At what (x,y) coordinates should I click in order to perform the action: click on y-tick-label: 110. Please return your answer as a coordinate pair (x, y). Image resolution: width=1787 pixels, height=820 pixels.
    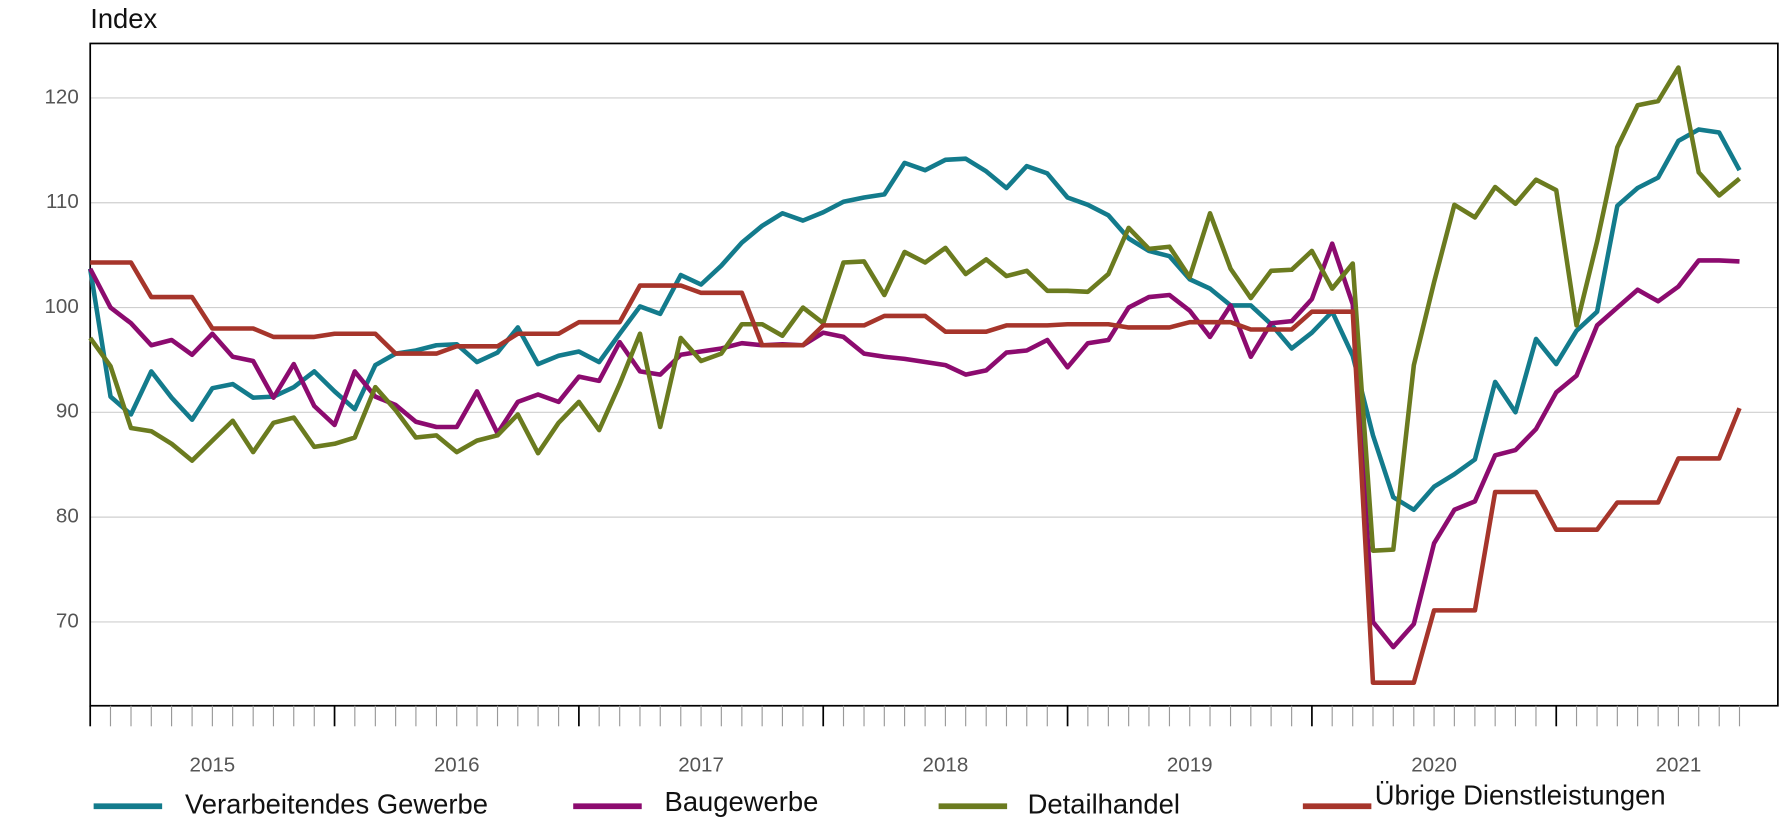
    Looking at the image, I should click on (62, 201).